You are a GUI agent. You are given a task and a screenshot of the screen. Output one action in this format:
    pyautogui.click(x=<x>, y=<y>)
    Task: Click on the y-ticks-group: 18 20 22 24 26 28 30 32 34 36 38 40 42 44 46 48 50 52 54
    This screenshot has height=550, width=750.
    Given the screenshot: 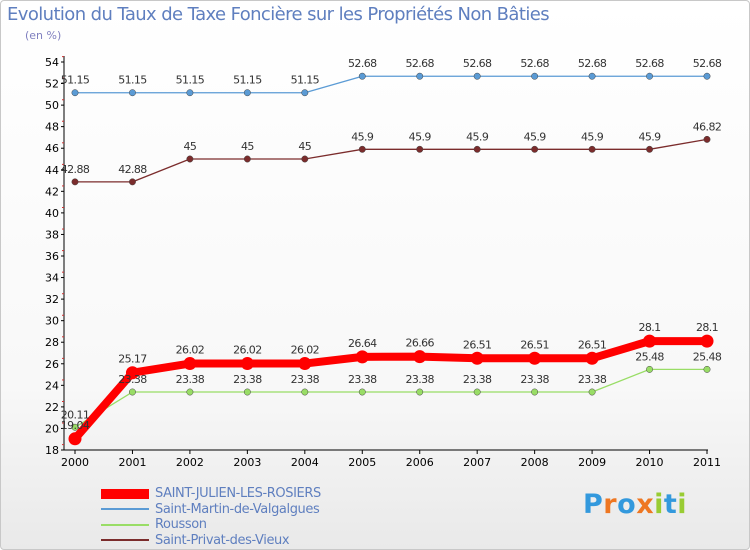 What is the action you would take?
    pyautogui.click(x=54, y=256)
    